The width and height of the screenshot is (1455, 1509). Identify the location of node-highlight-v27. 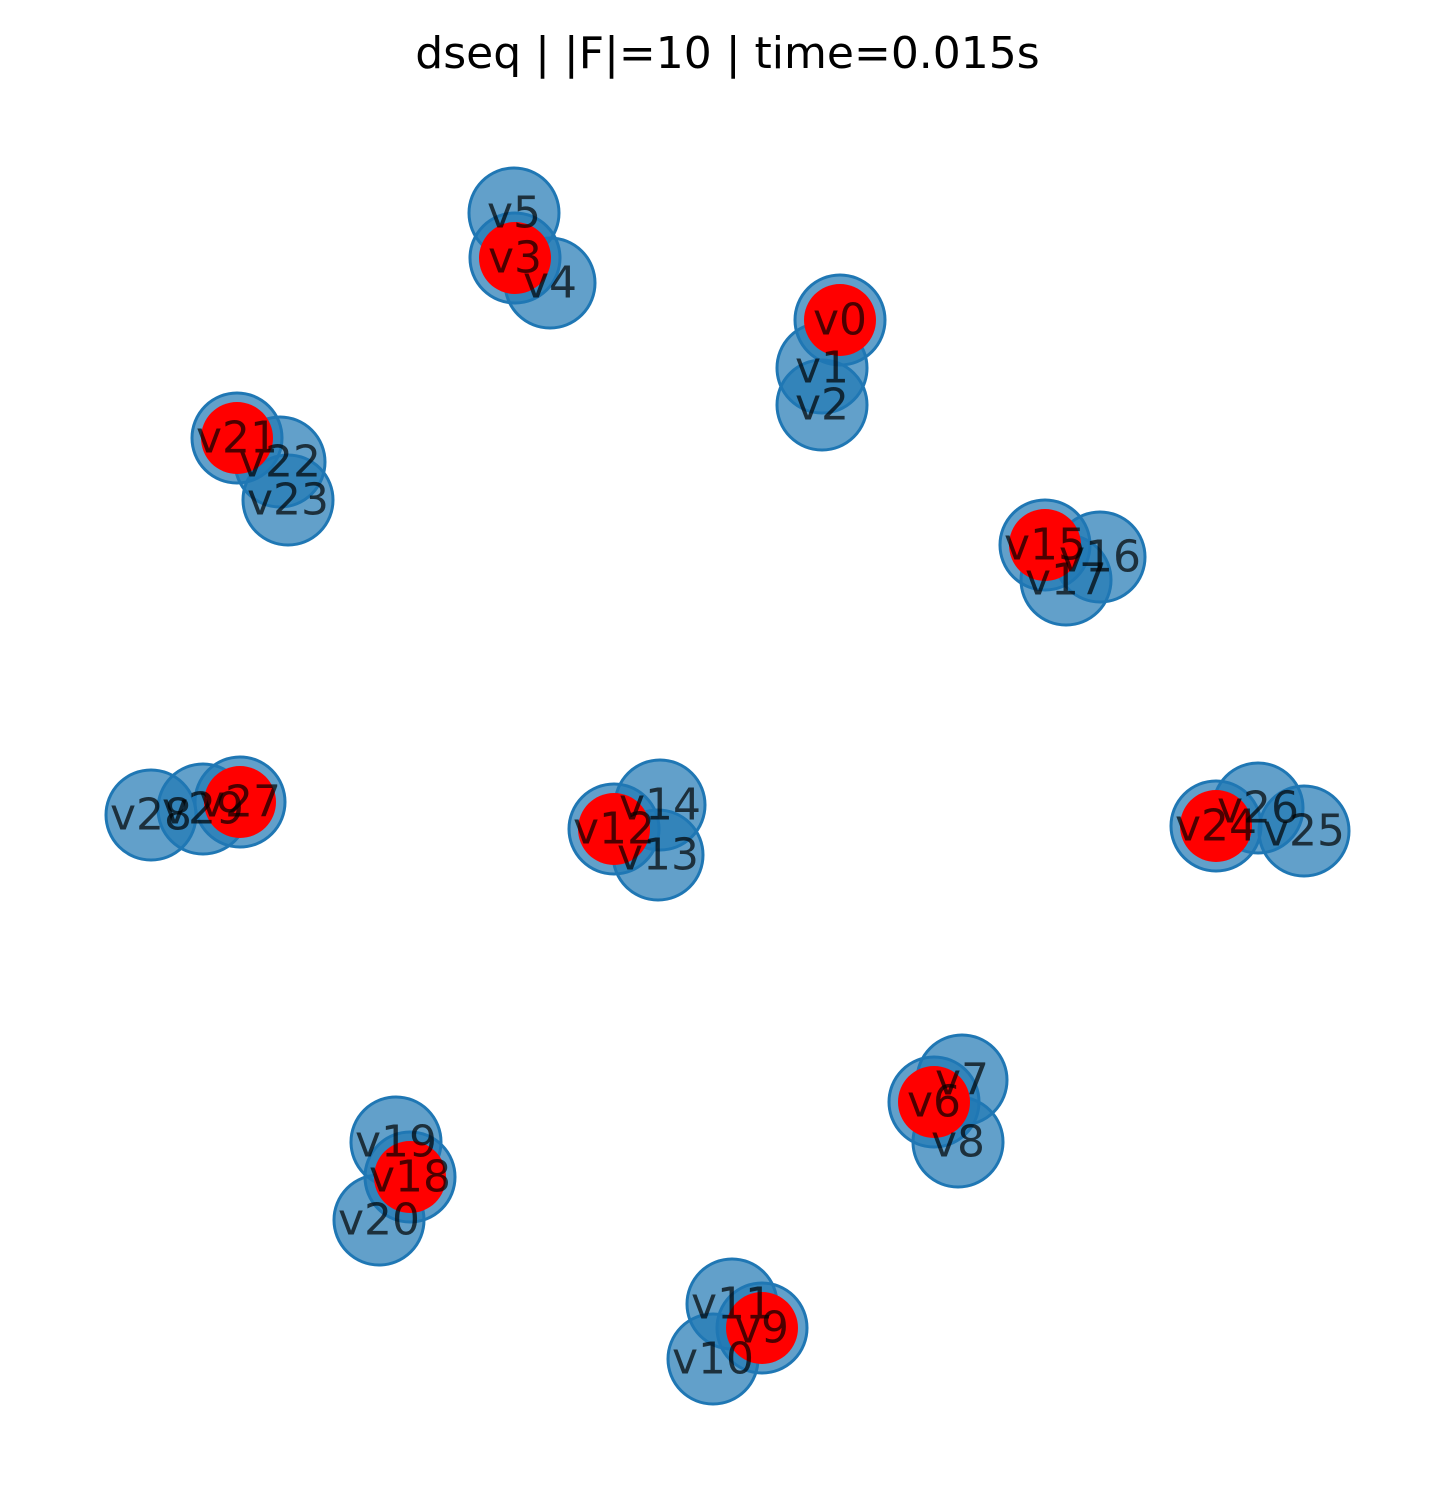
(240, 802).